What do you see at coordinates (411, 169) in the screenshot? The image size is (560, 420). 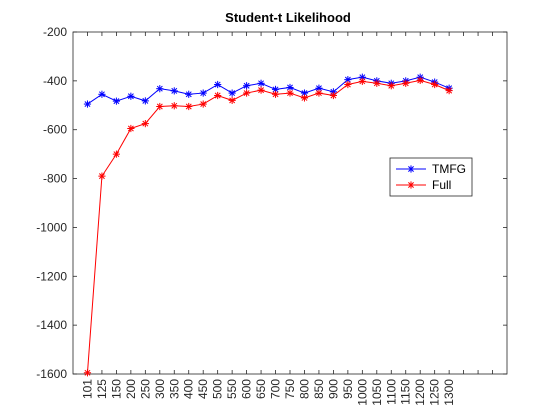 I see `legend-marker-tmfg` at bounding box center [411, 169].